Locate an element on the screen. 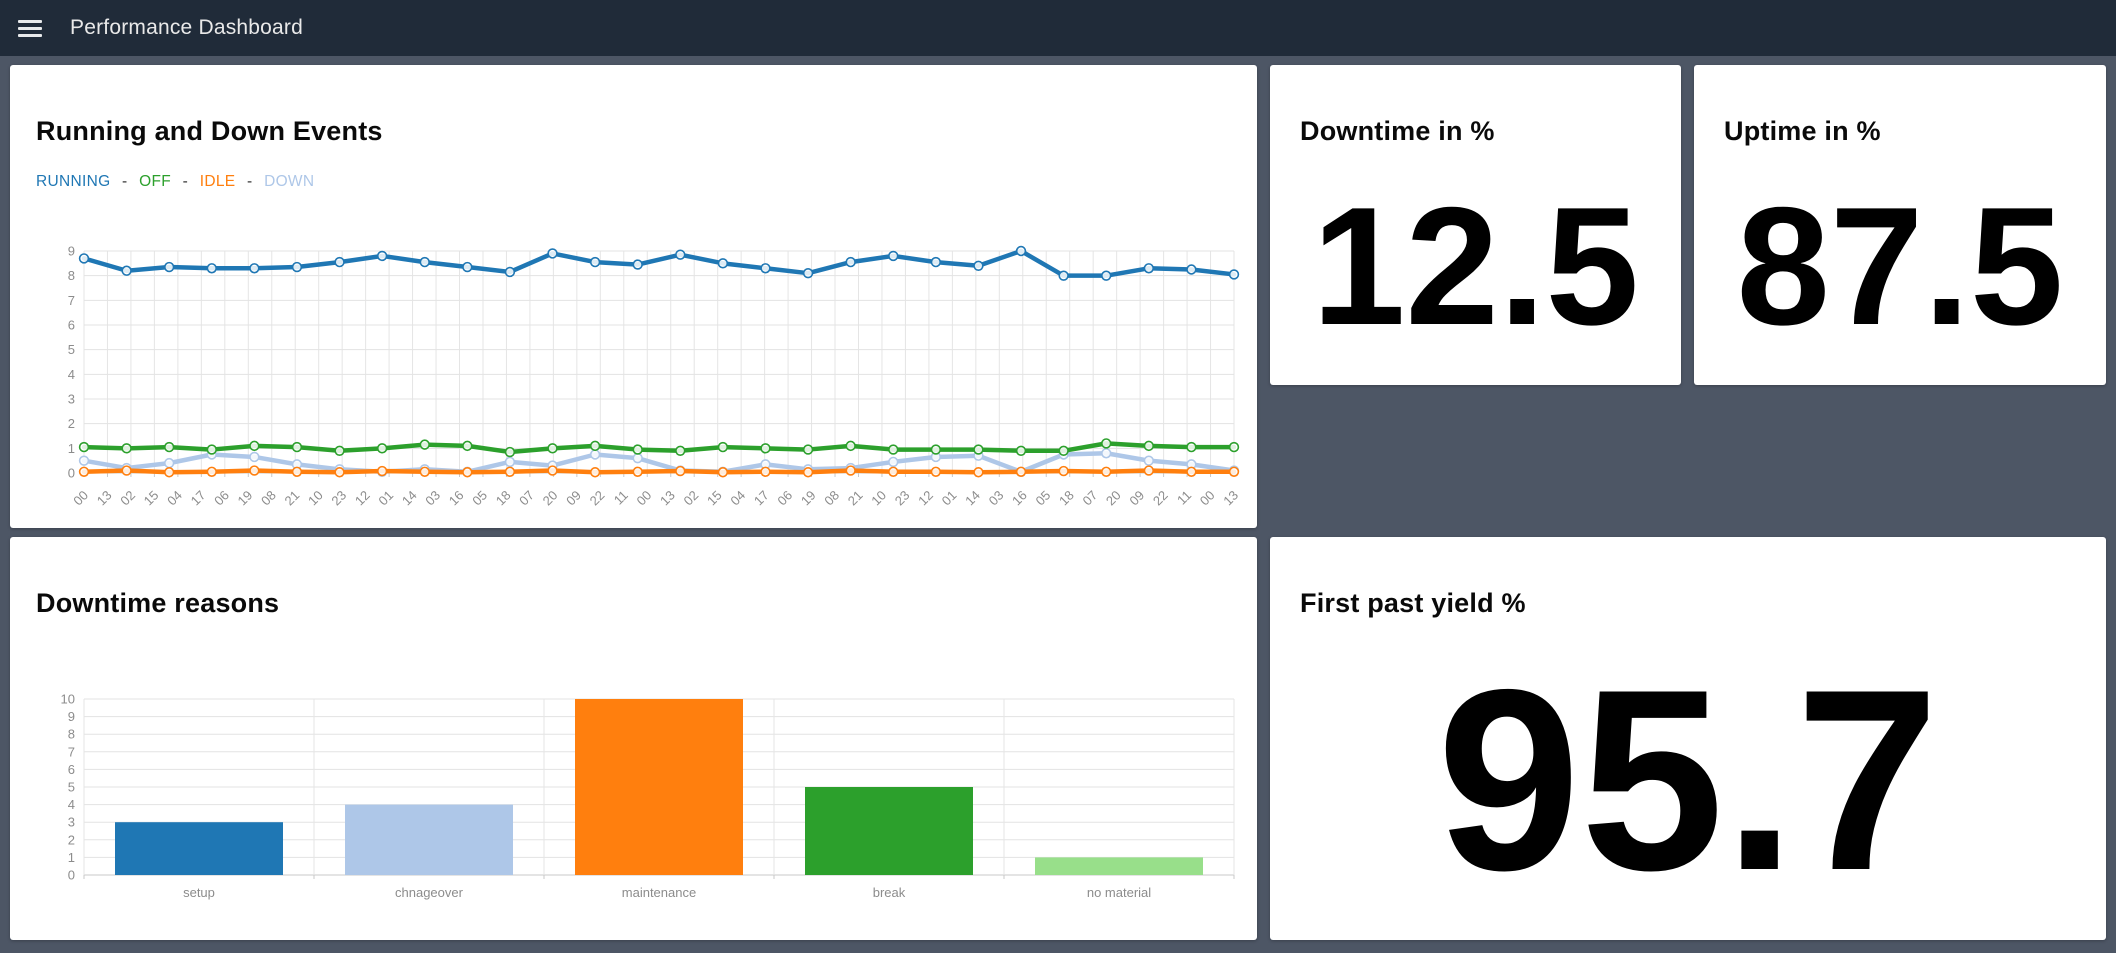 This screenshot has width=2116, height=953. uptime-percent-card: Uptime in % 87.5 is located at coordinates (1900, 225).